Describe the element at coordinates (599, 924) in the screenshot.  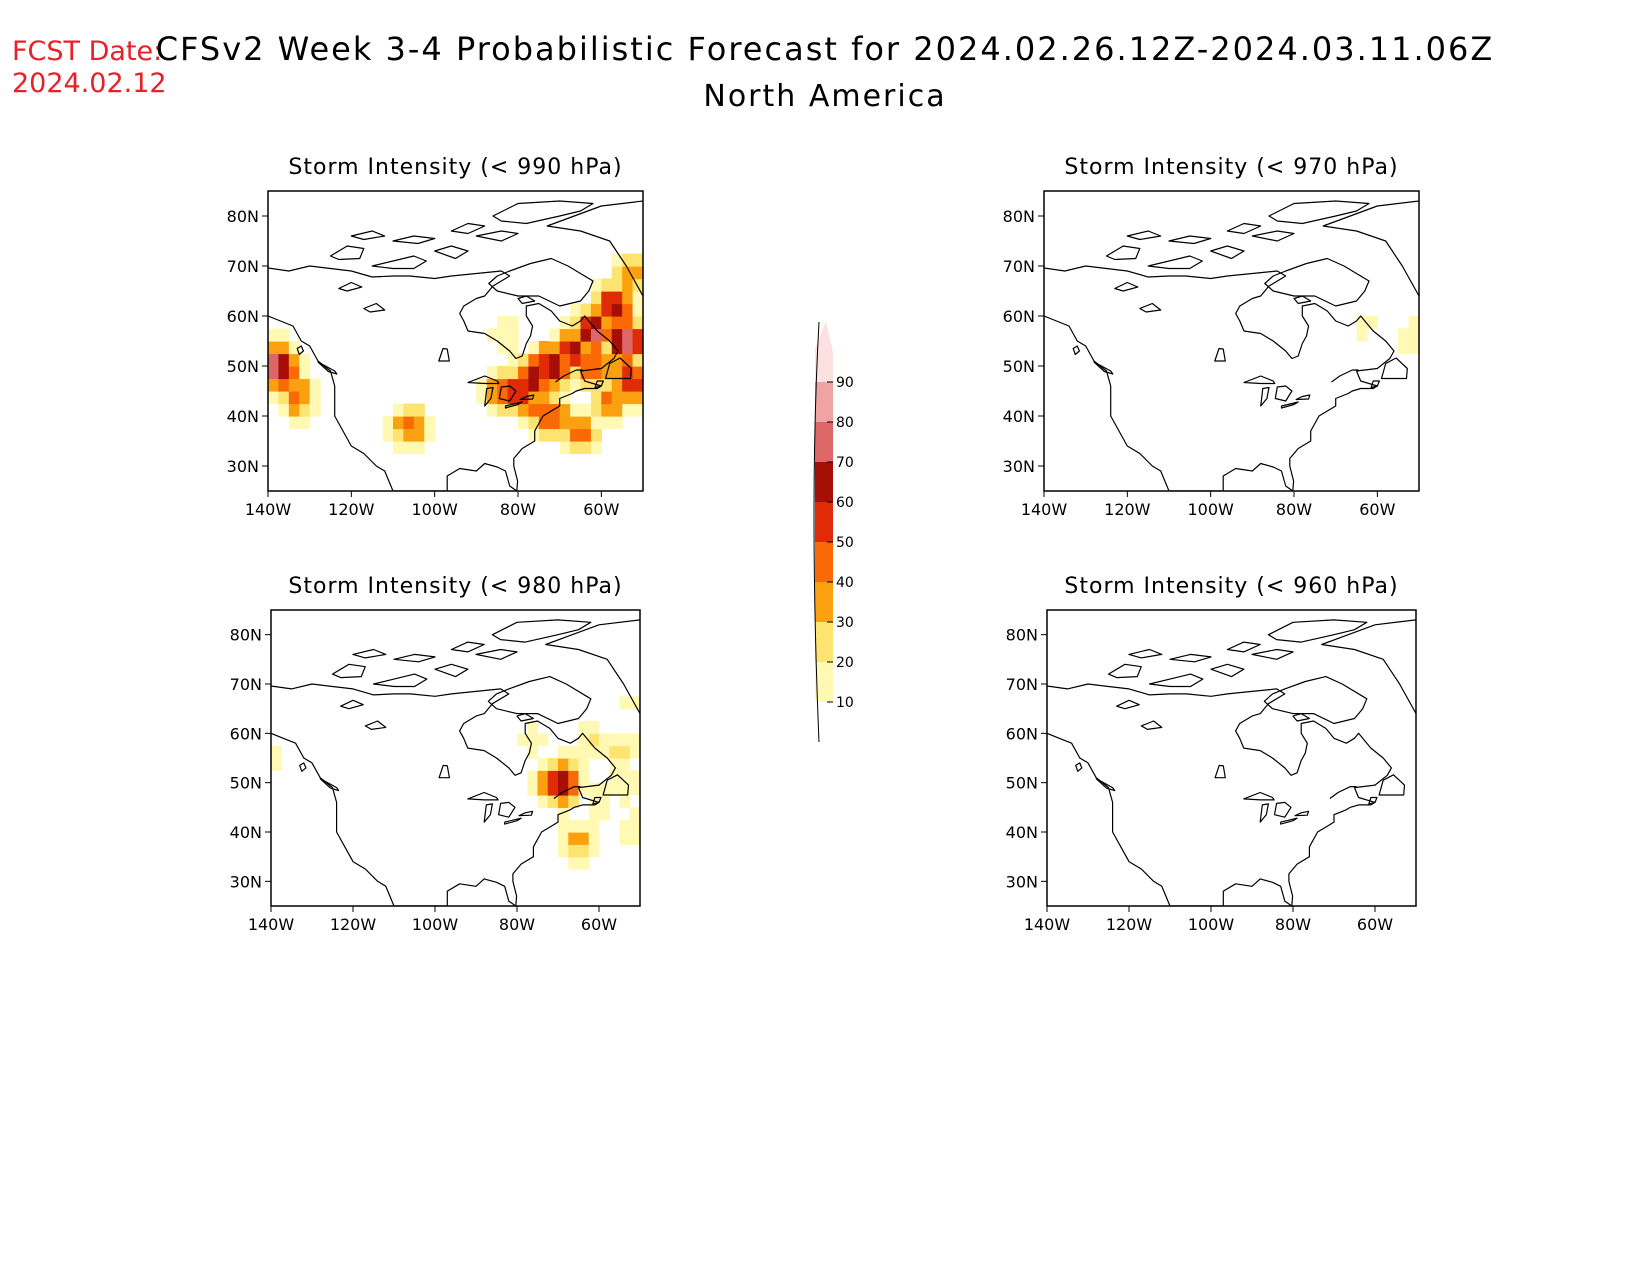
I see `x-tick-label: 60W` at that location.